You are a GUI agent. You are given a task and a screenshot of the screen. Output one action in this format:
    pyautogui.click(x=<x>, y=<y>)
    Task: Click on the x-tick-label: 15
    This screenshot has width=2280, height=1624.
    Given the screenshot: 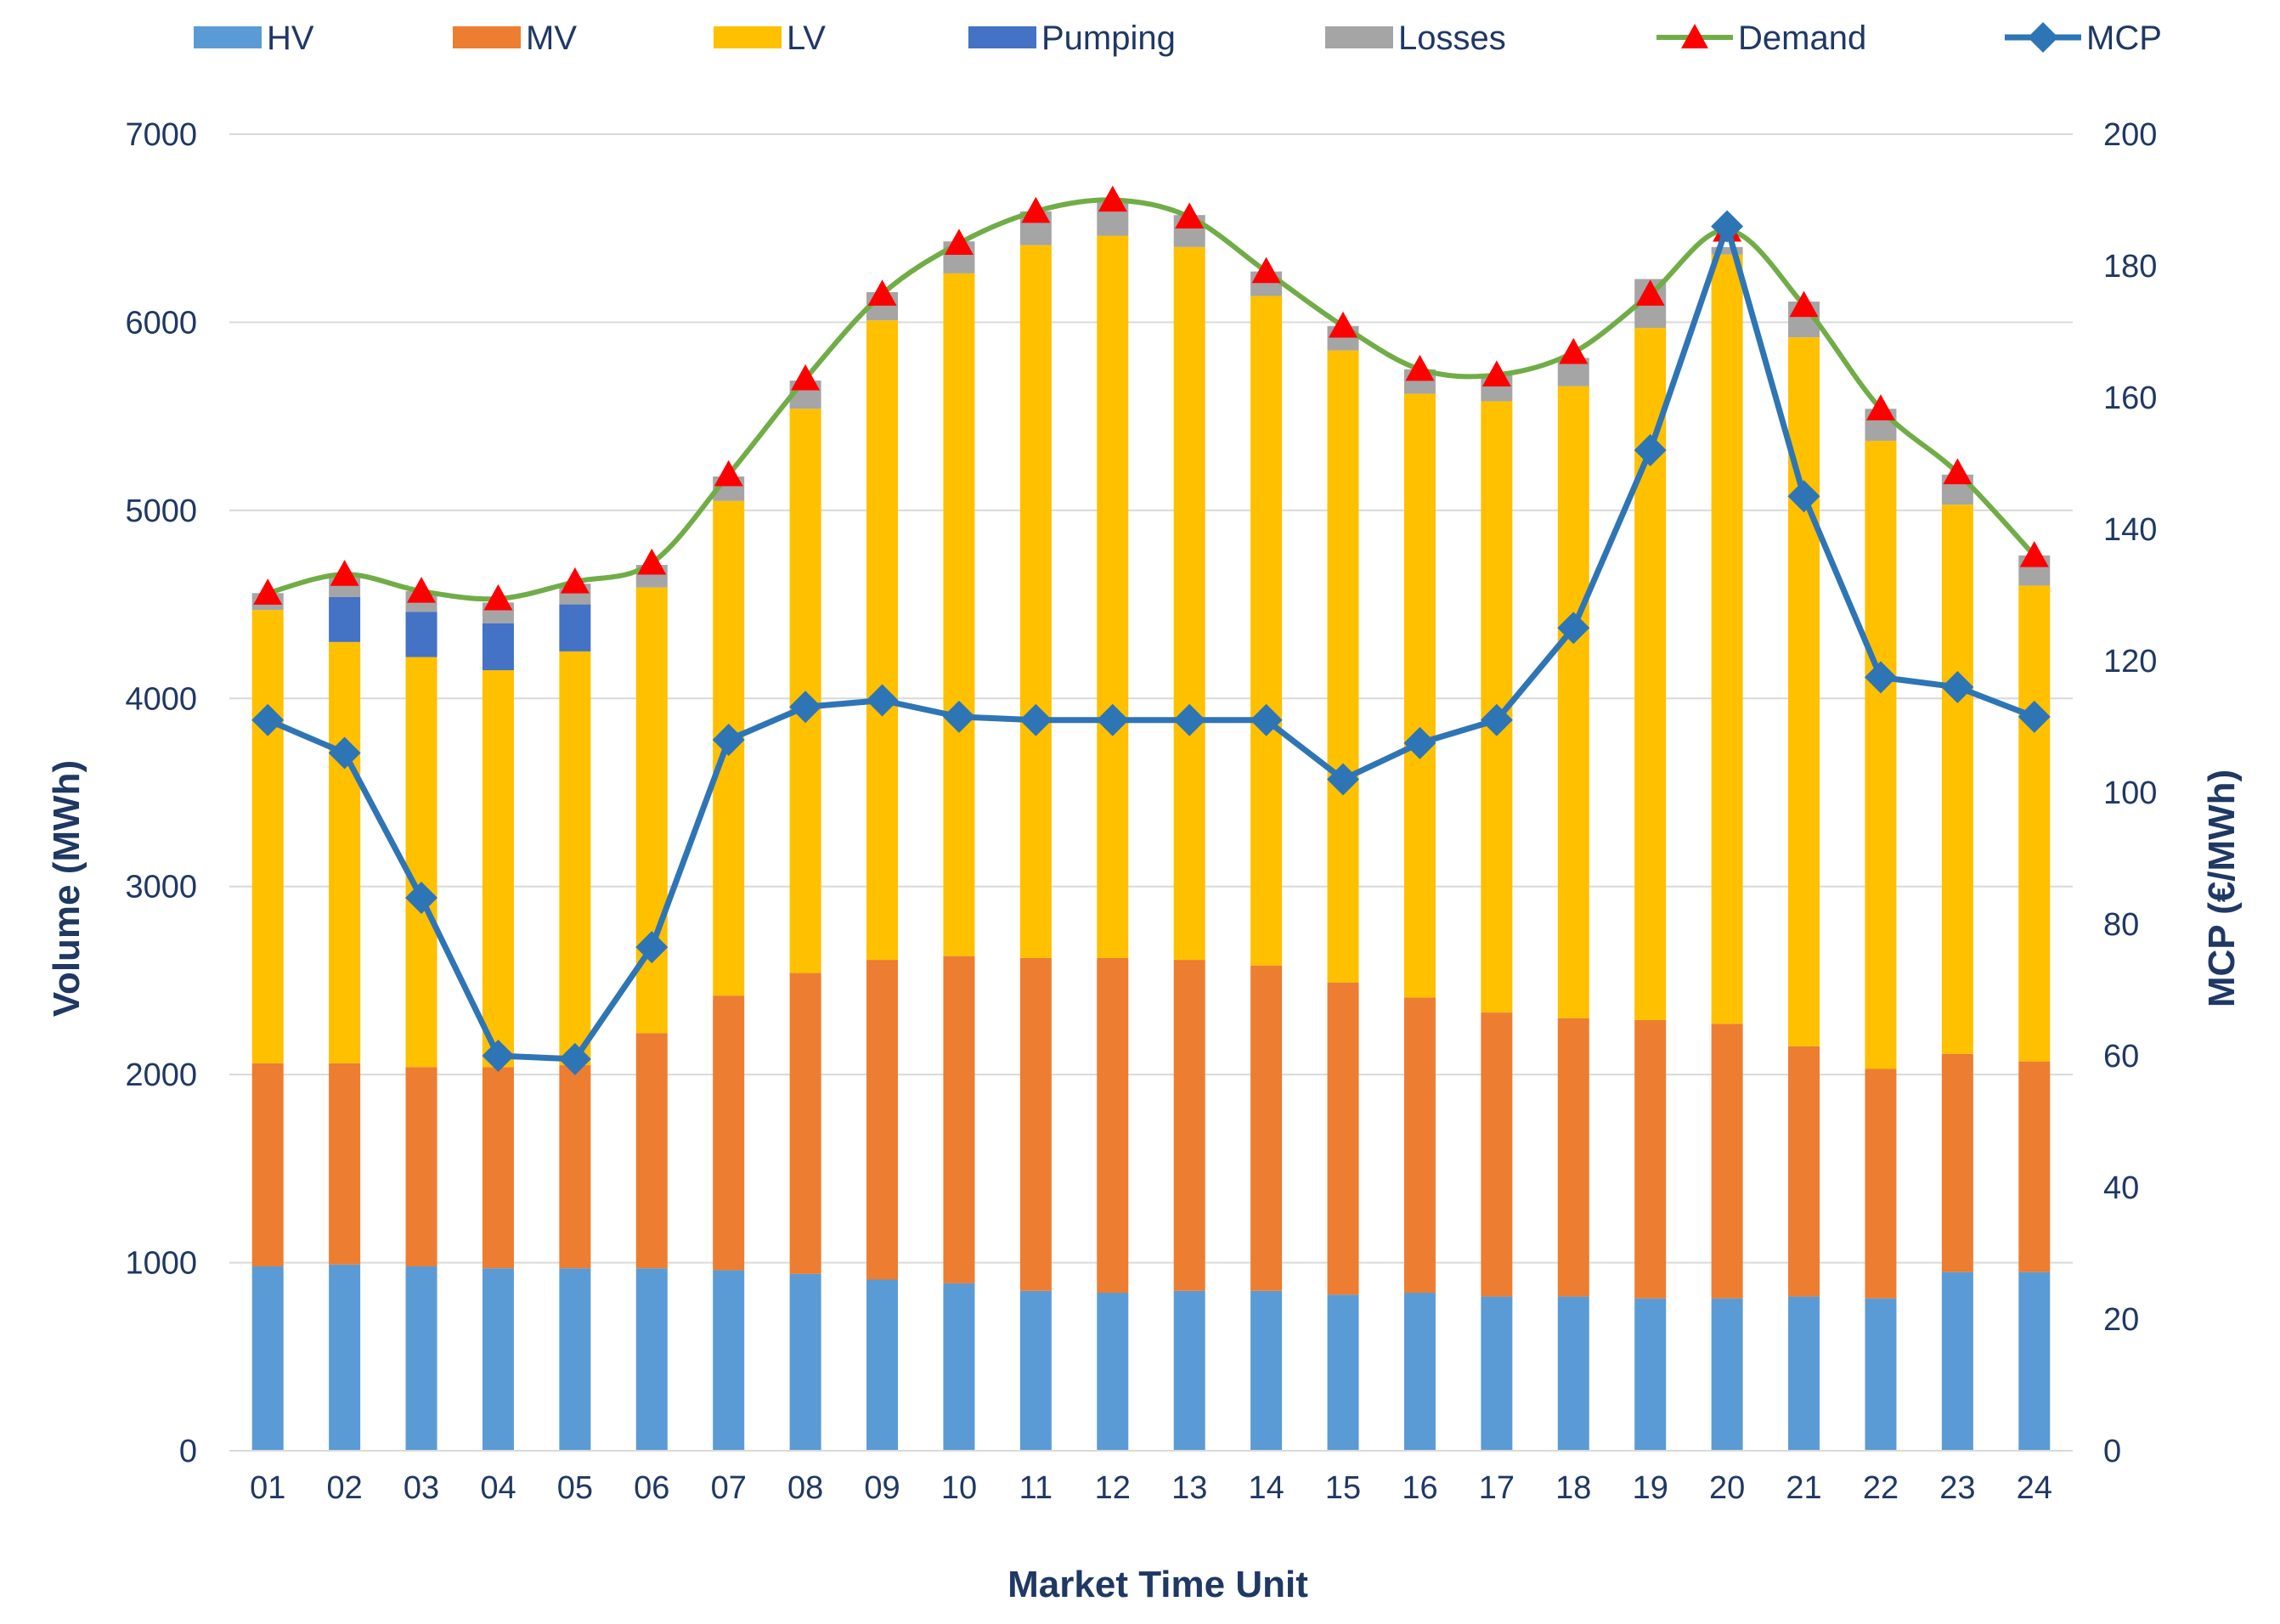 What is the action you would take?
    pyautogui.click(x=1343, y=1488)
    